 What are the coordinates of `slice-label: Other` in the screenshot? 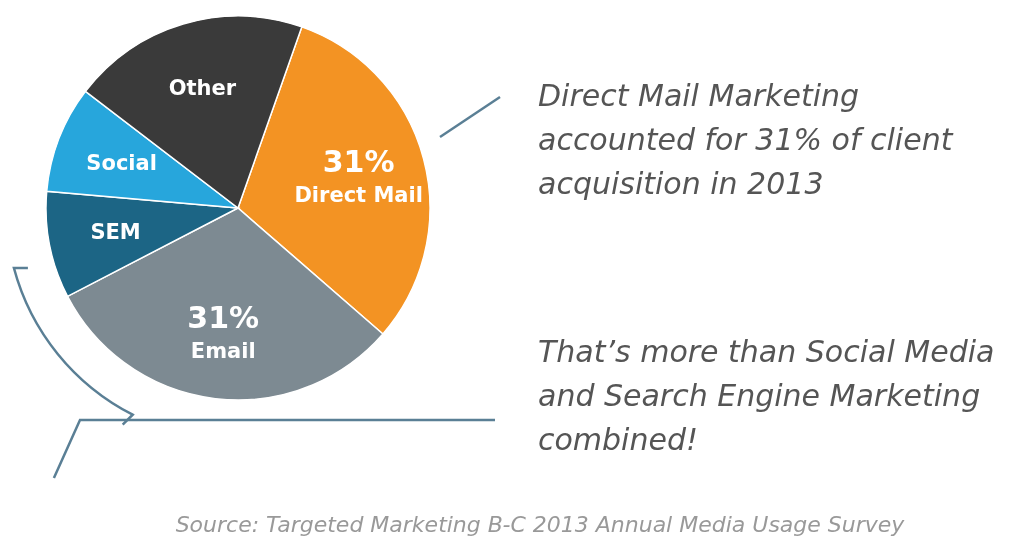 It's located at (202, 88).